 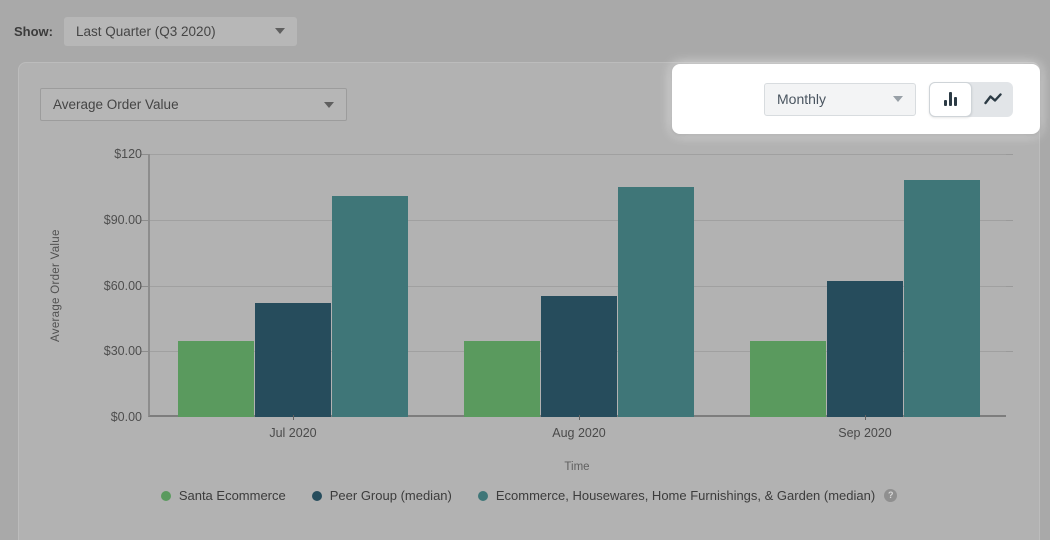 I want to click on y-tick-label: $60.00, so click(x=122, y=285).